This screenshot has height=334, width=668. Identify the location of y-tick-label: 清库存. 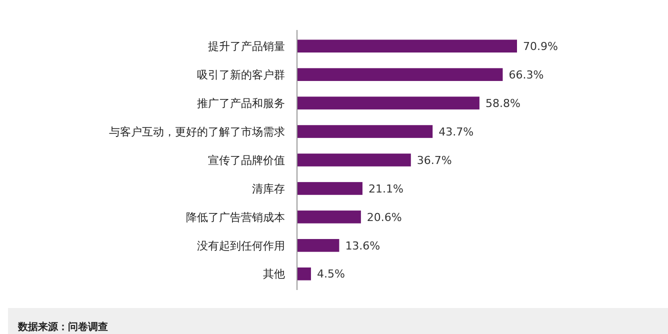
(268, 189).